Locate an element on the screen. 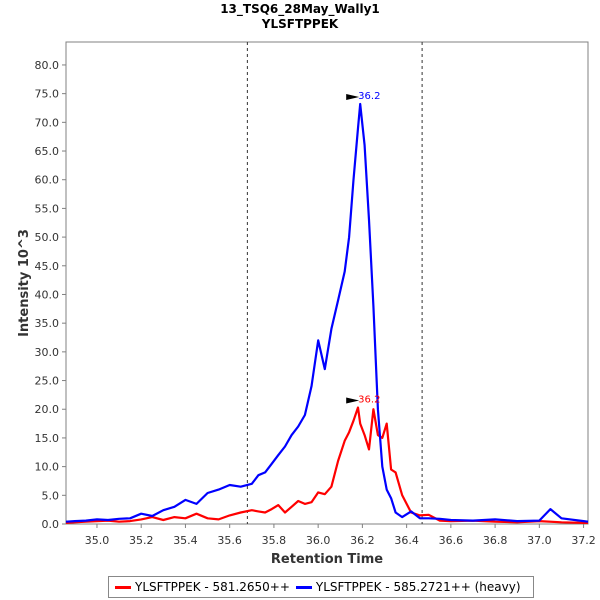  x-tick-label: 35.0 is located at coordinates (97, 540).